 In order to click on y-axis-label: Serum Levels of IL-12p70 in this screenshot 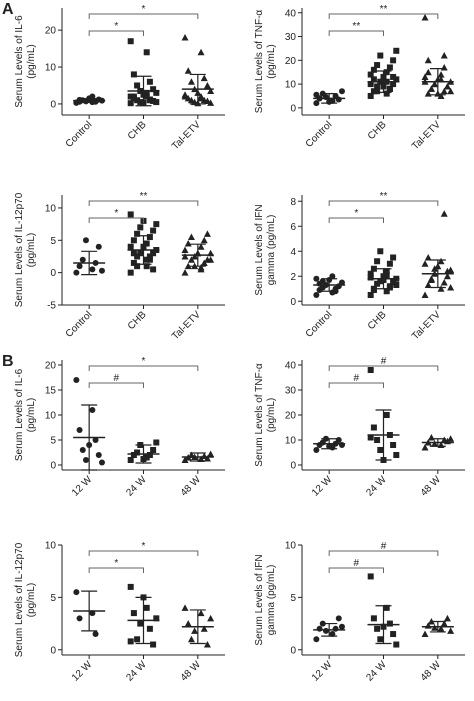, I will do `click(19, 599)`.